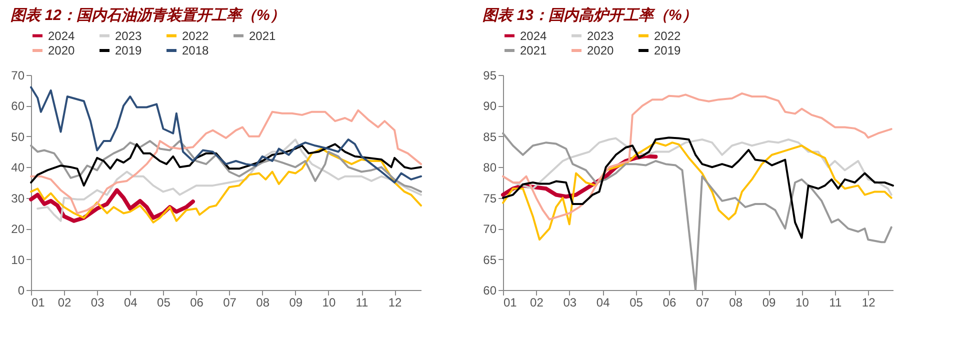 The height and width of the screenshot is (356, 968). Describe the element at coordinates (490, 75) in the screenshot. I see `y-tick-label: 95` at that location.